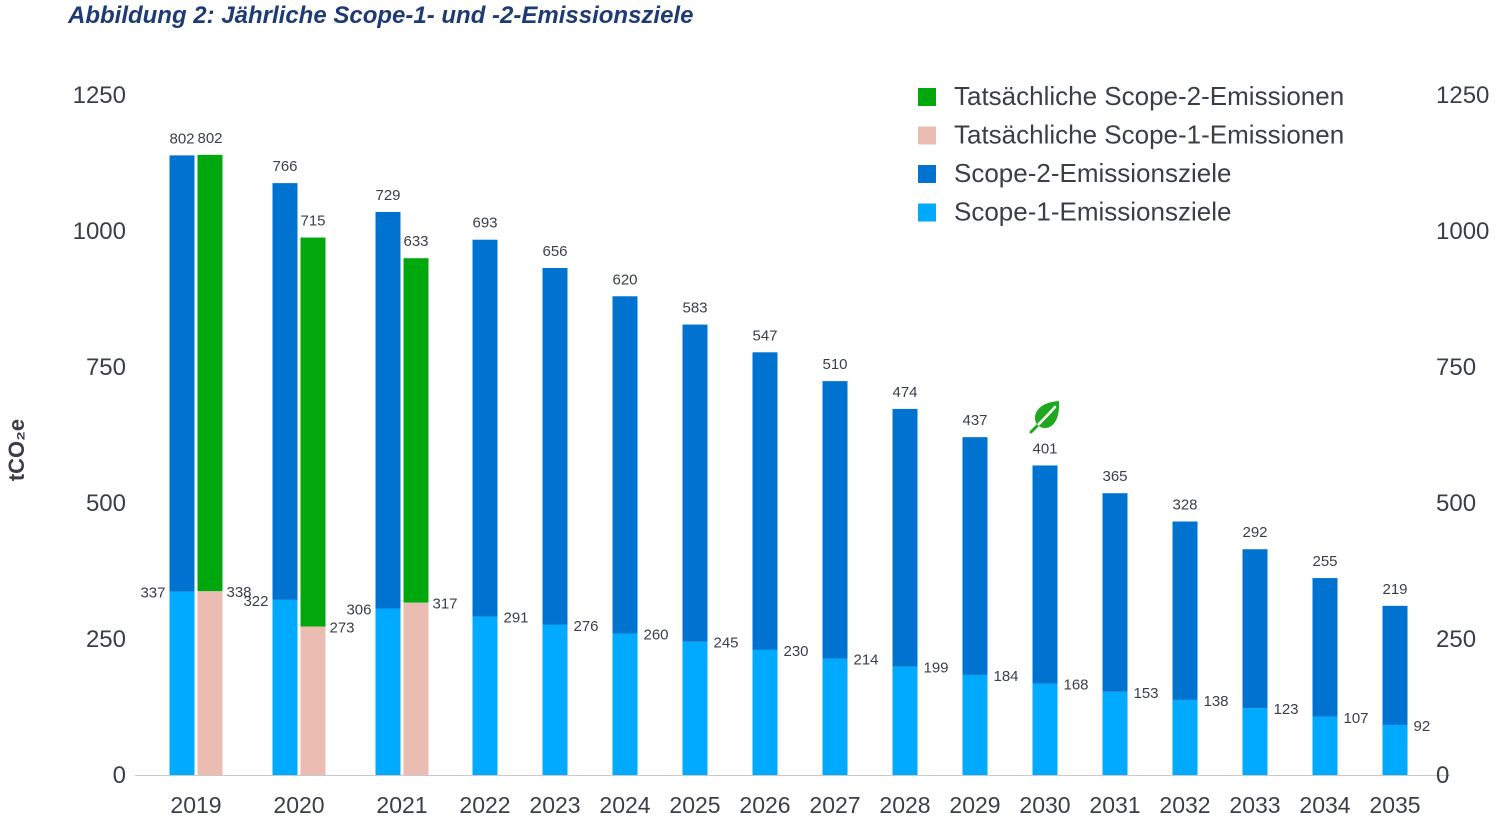 This screenshot has width=1496, height=824. What do you see at coordinates (1254, 532) in the screenshot?
I see `data-label-scope2-target: 292` at bounding box center [1254, 532].